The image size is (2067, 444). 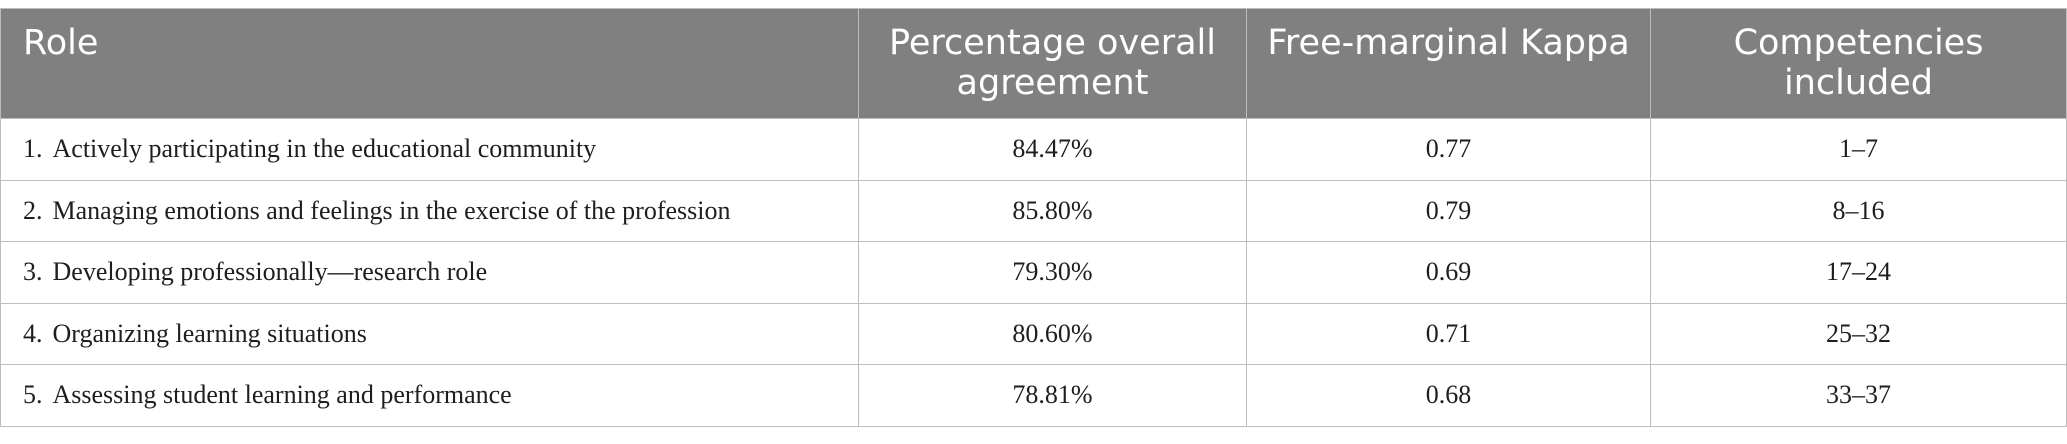 What do you see at coordinates (1052, 63) in the screenshot?
I see `header-percentage: Percentage overall agreement` at bounding box center [1052, 63].